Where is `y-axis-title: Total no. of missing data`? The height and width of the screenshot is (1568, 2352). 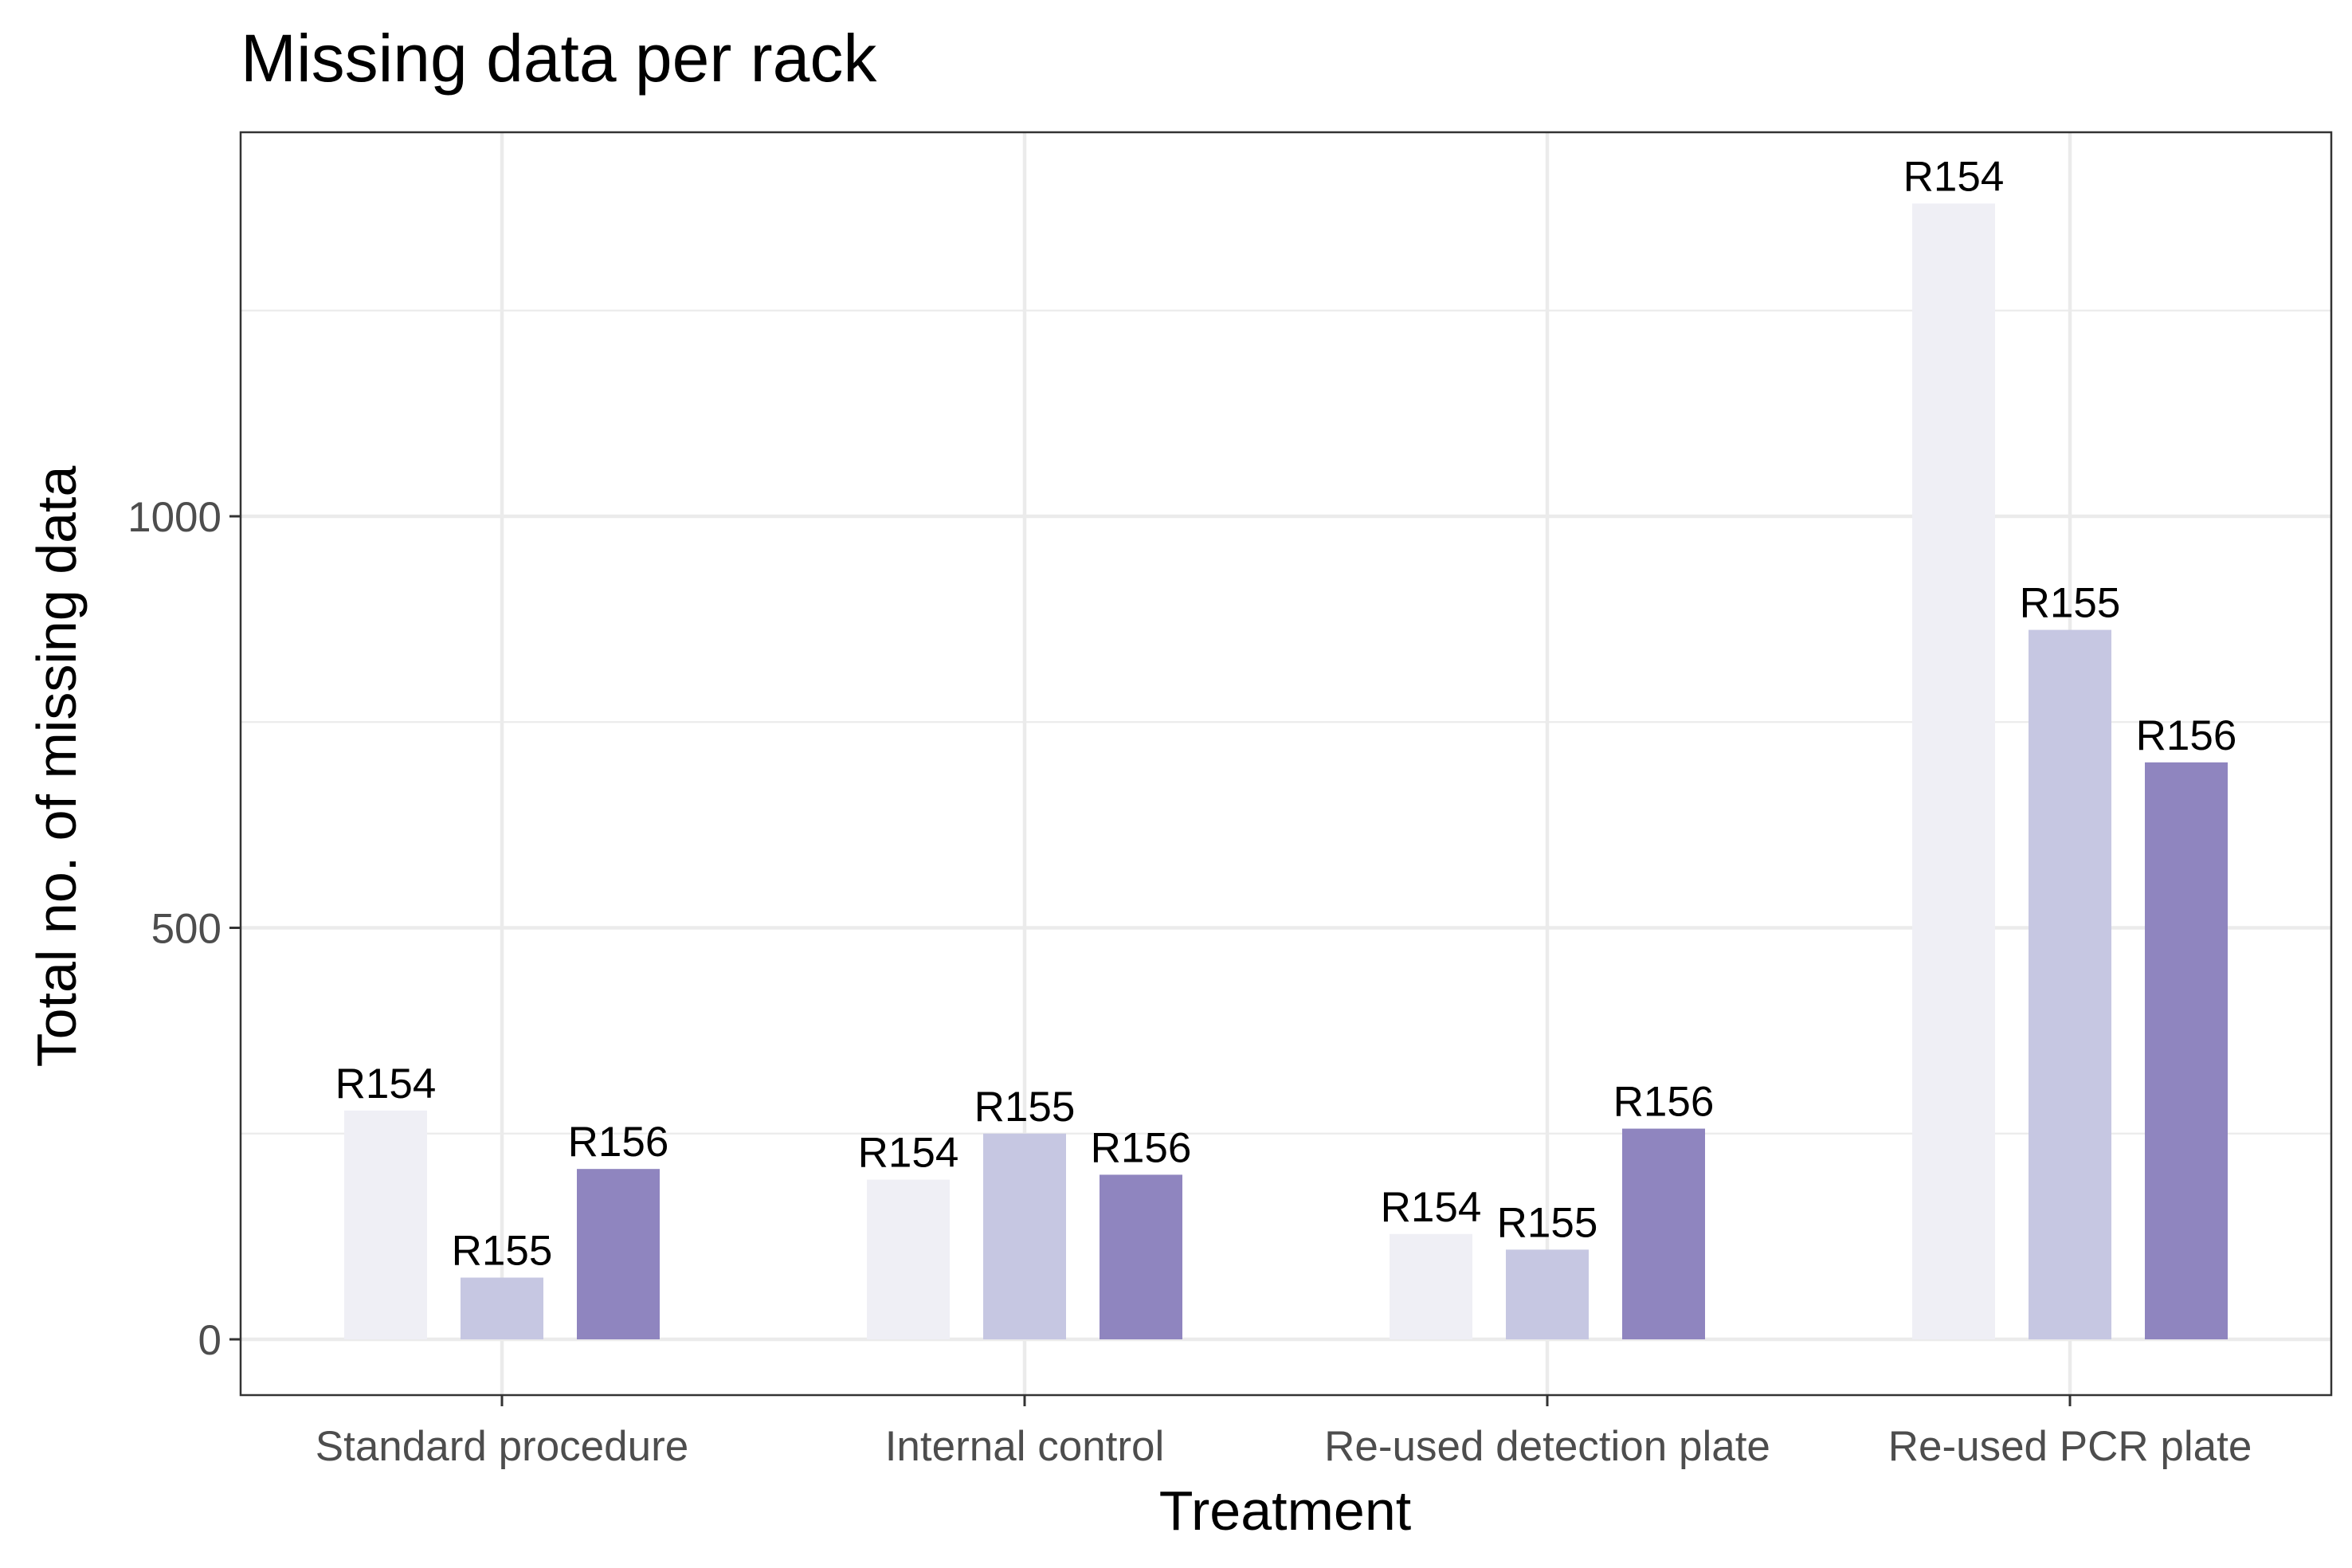
y-axis-title: Total no. of missing data is located at coordinates (56, 767).